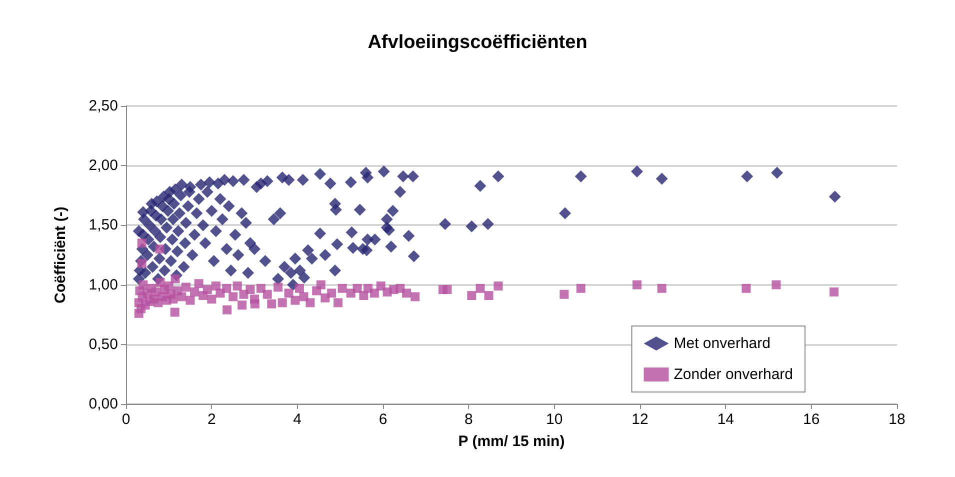 Image resolution: width=955 pixels, height=477 pixels. I want to click on x-tick-label: 12, so click(640, 419).